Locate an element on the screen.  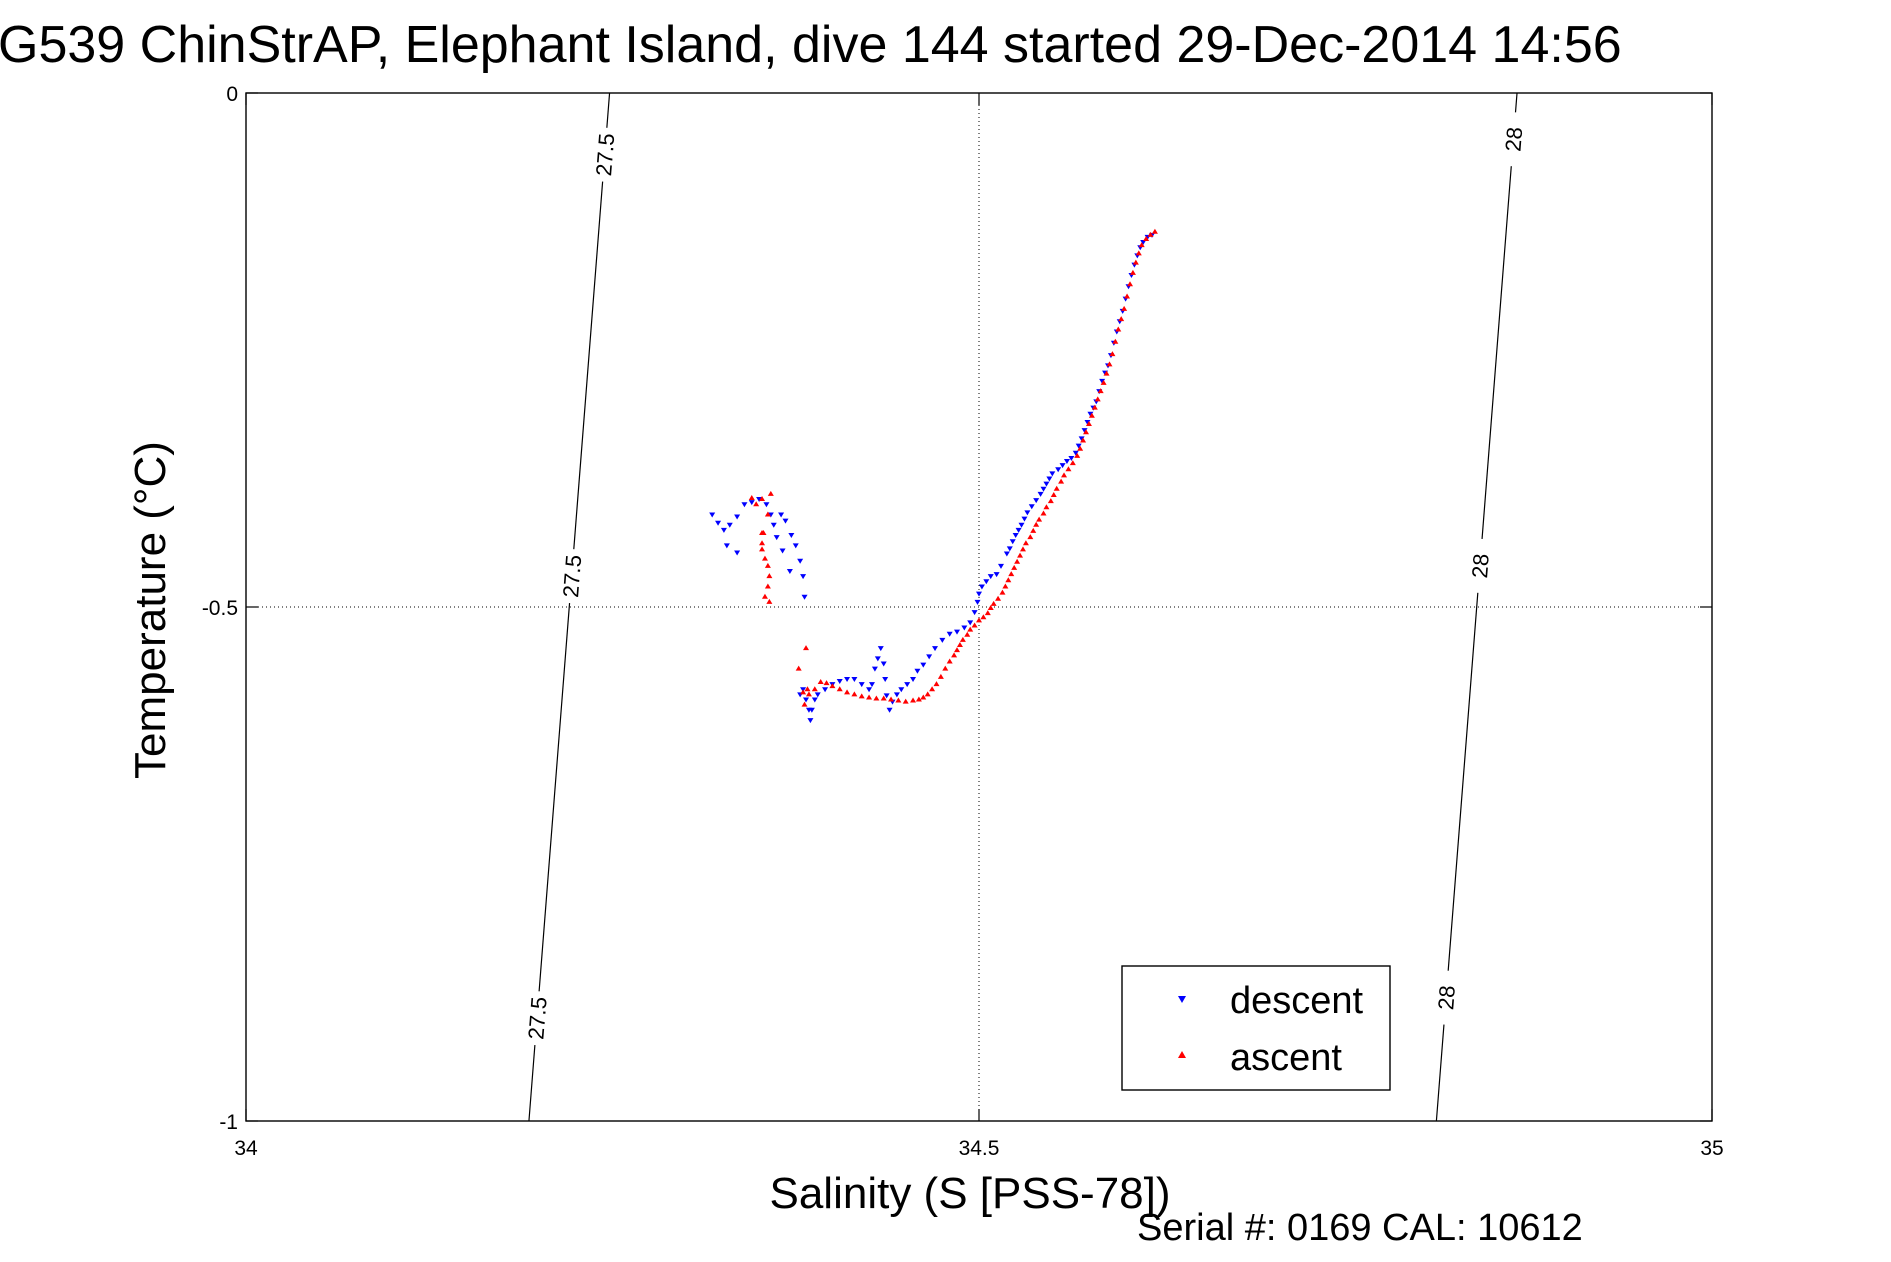
x-axis-label: Salinity (S [PSS-78]) is located at coordinates (969, 1193).